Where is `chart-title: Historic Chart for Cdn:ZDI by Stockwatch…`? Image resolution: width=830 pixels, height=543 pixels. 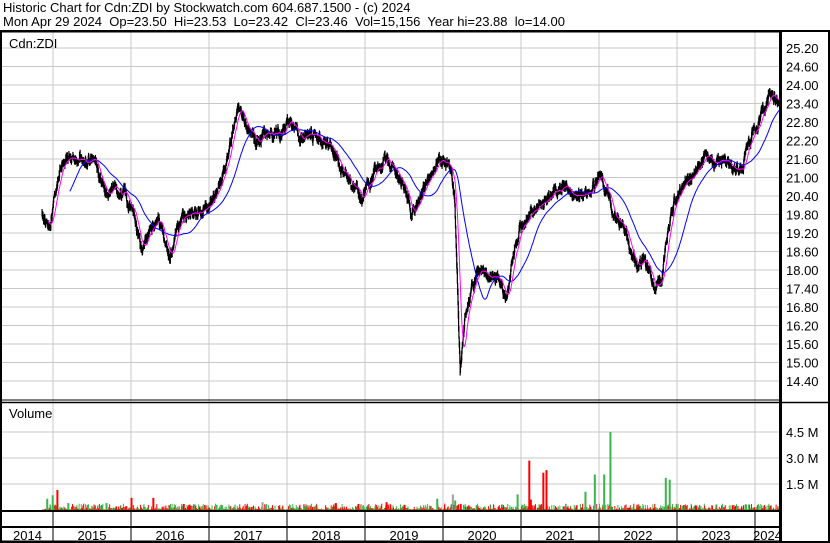
chart-title: Historic Chart for Cdn:ZDI by Stockwatch… is located at coordinates (207, 7).